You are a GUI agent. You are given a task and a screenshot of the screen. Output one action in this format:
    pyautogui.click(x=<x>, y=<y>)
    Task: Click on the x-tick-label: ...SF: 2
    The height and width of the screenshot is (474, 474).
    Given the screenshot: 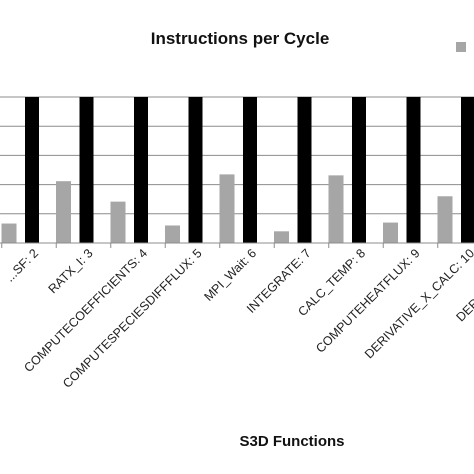 What is the action you would take?
    pyautogui.click(x=22, y=265)
    